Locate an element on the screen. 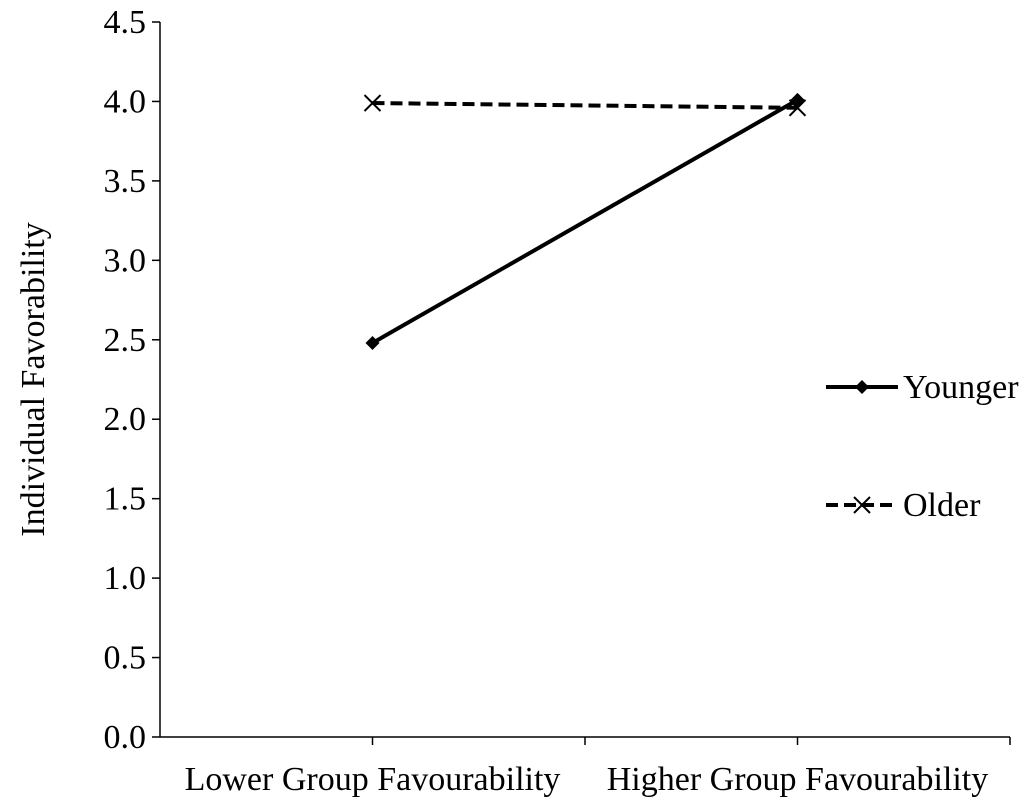 Image resolution: width=1036 pixels, height=801 pixels. legend-label-older: Older is located at coordinates (942, 505).